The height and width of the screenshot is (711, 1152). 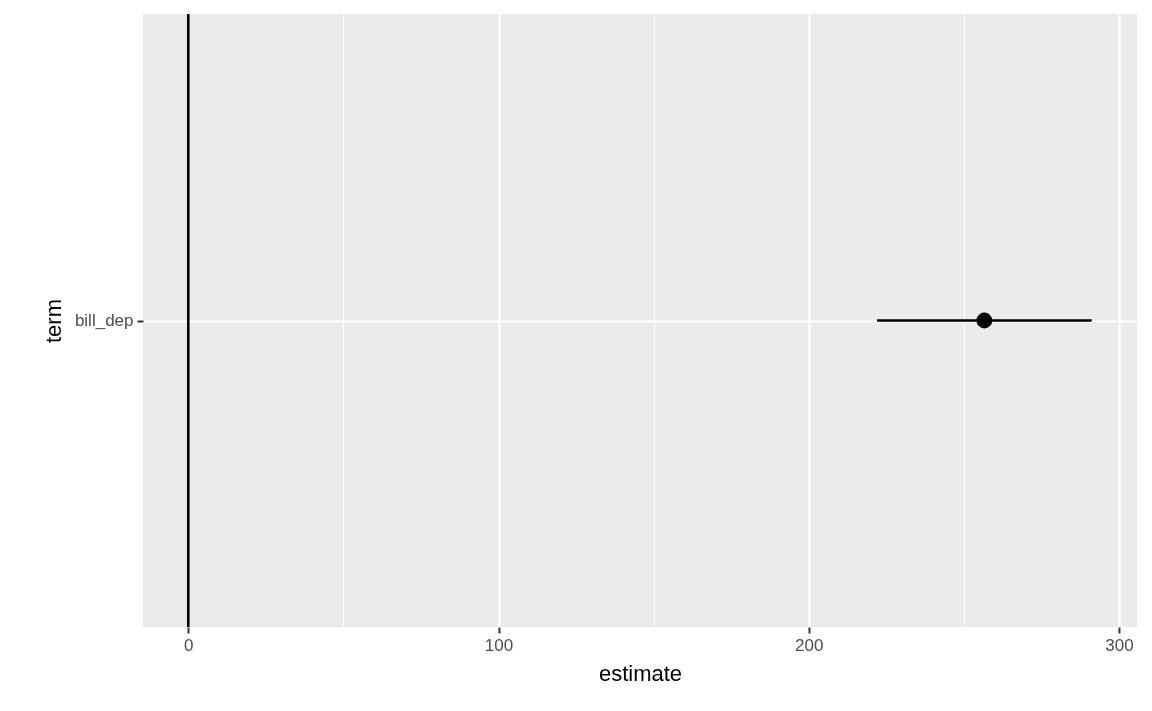 I want to click on x-tick-label: 200, so click(x=809, y=645).